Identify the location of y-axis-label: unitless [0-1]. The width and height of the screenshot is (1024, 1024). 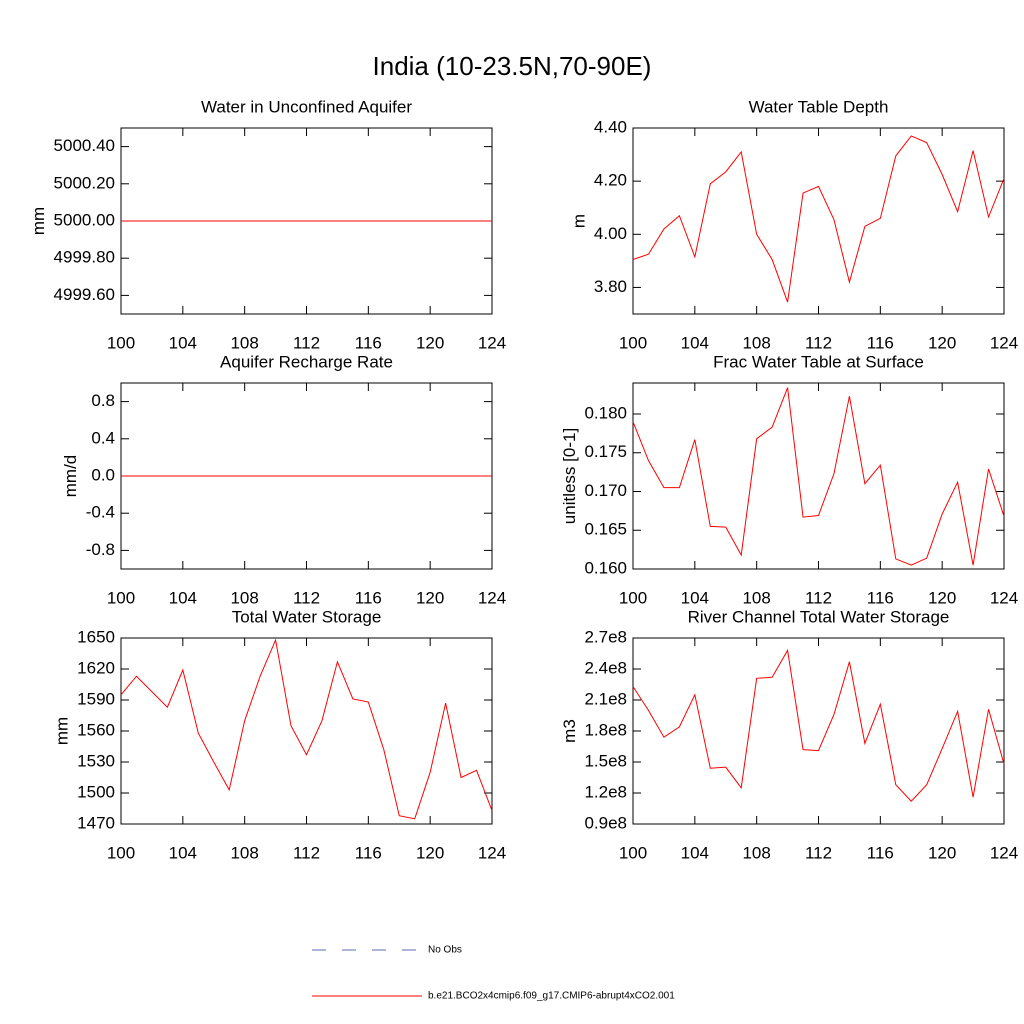
(569, 476).